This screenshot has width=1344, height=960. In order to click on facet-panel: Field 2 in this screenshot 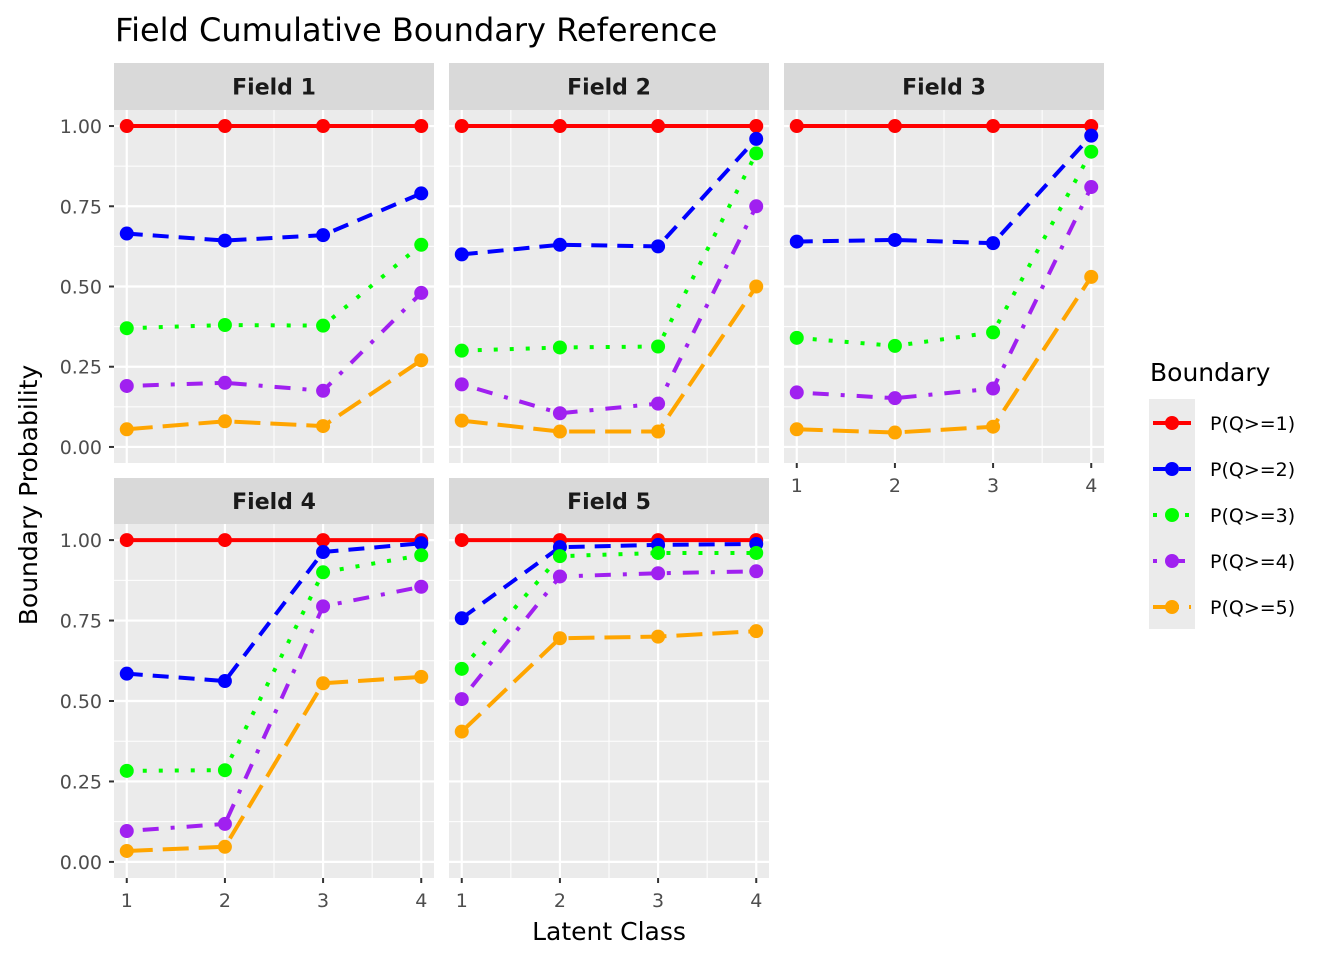, I will do `click(609, 263)`.